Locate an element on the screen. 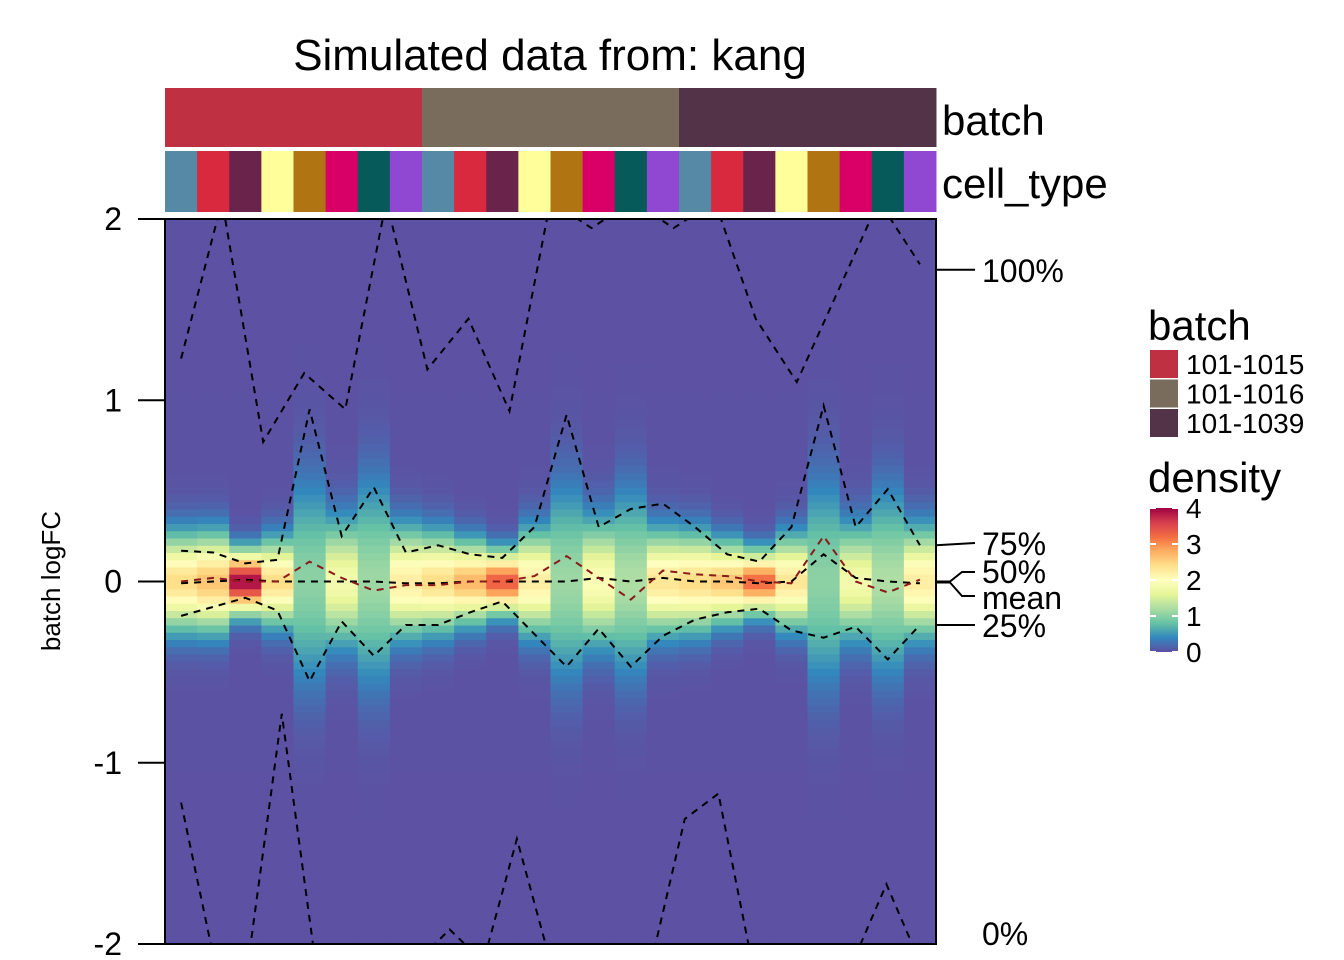  mean-connector is located at coordinates (955, 589).